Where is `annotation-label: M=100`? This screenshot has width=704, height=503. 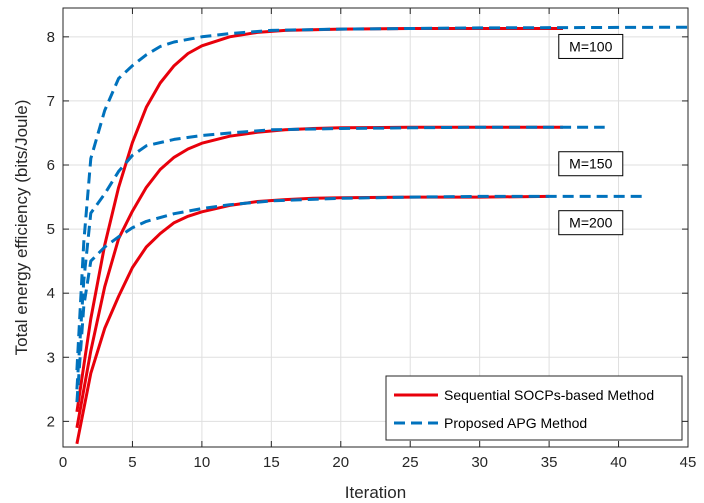
annotation-label: M=100 is located at coordinates (590, 46).